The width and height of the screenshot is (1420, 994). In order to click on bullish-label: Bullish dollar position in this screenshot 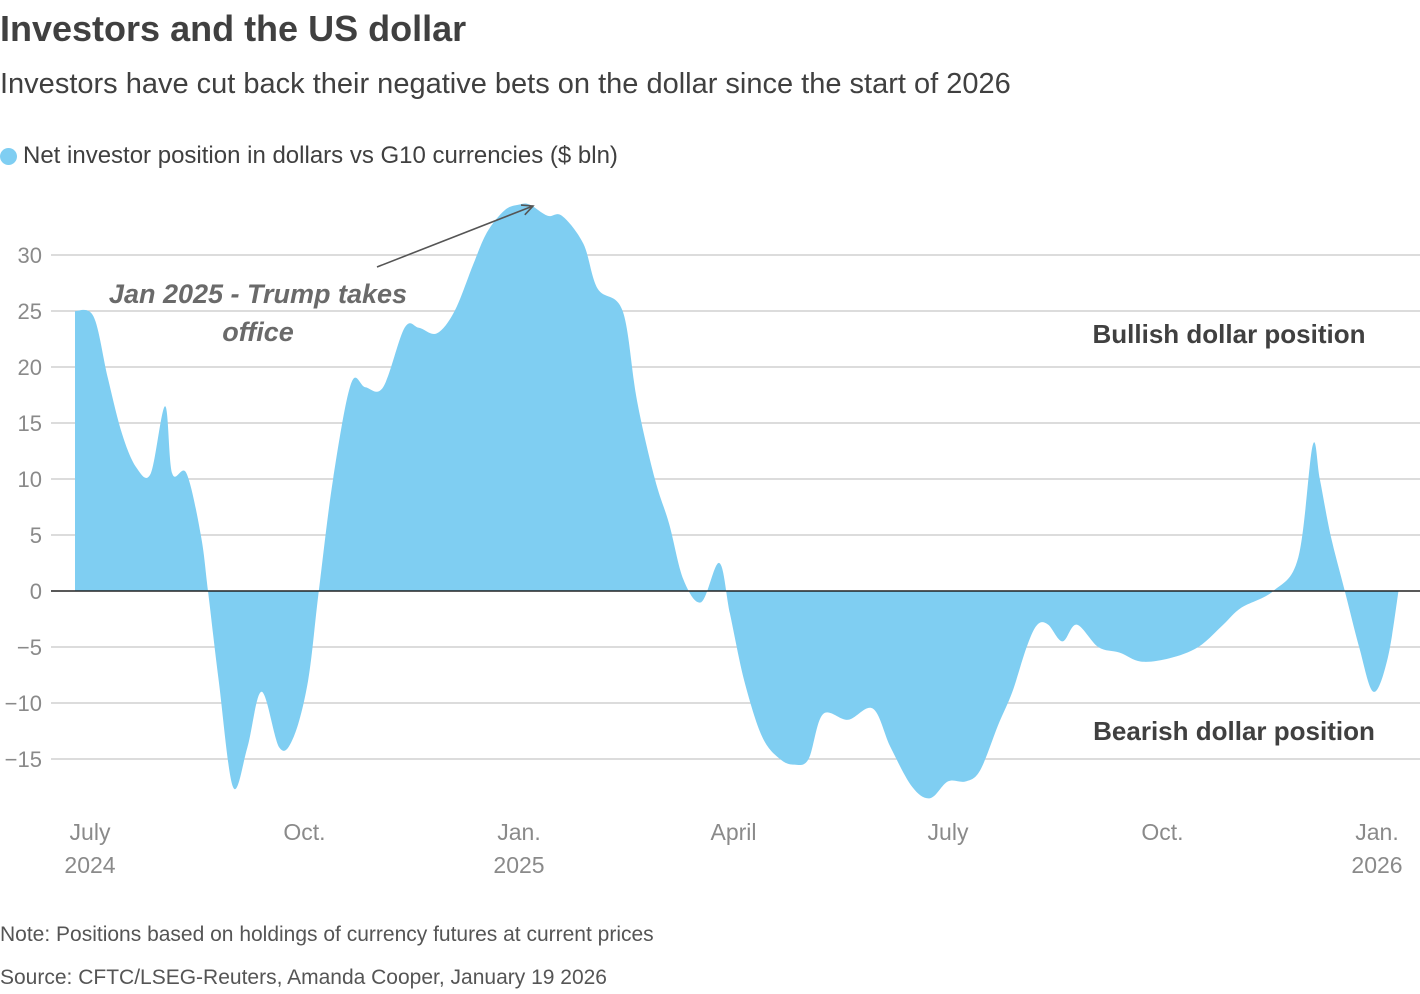, I will do `click(1229, 334)`.